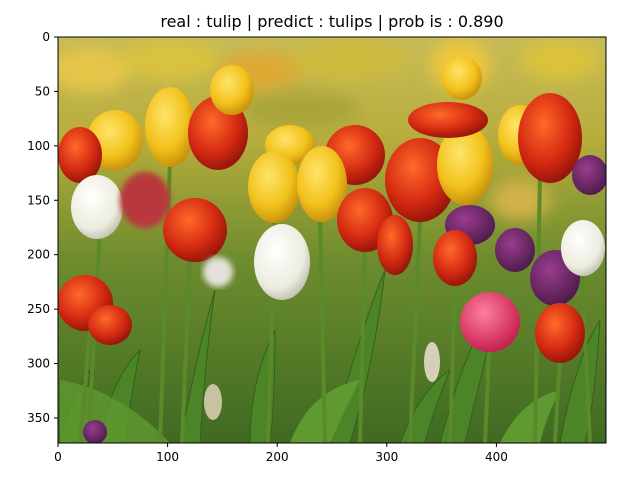 Image resolution: width=640 pixels, height=480 pixels. I want to click on y-tick-label: 350, so click(38, 418).